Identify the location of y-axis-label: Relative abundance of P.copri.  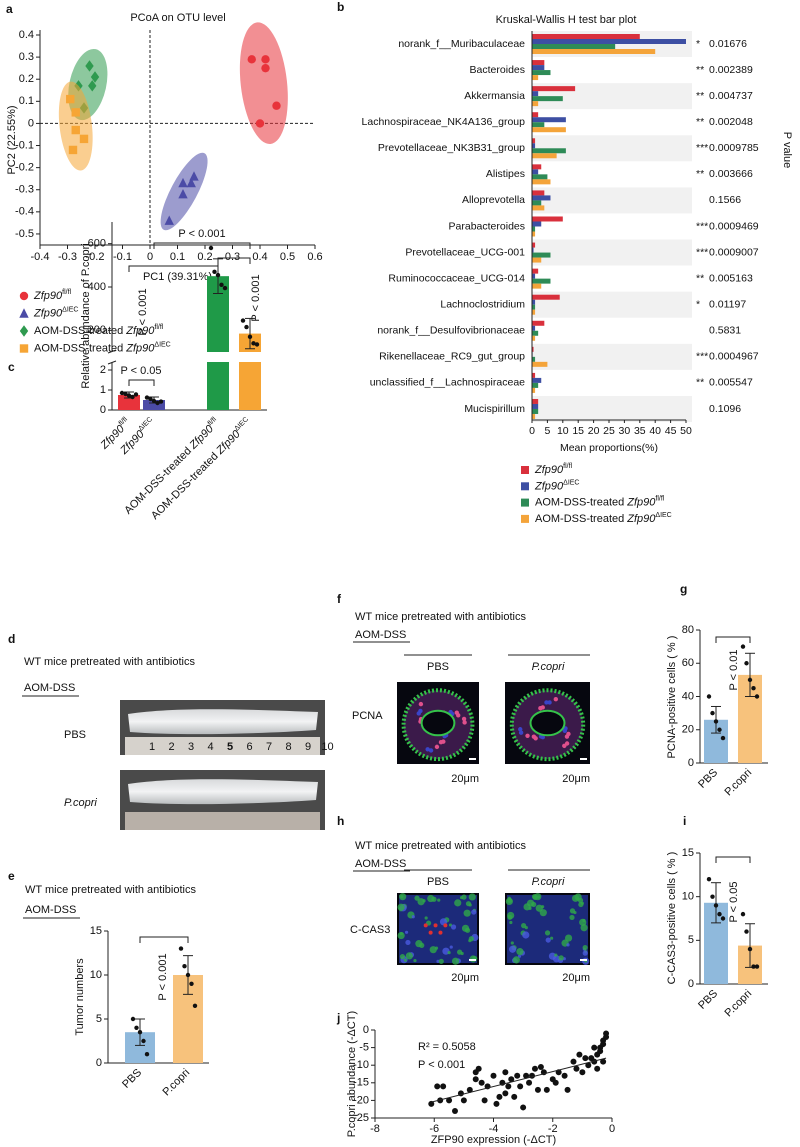
(86, 315).